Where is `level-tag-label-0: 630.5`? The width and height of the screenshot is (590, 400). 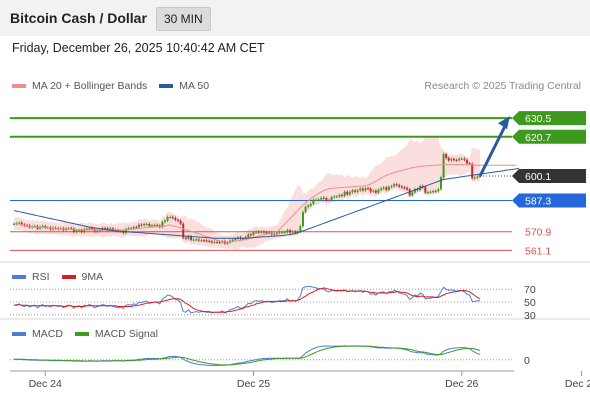 level-tag-label-0: 630.5 is located at coordinates (538, 119).